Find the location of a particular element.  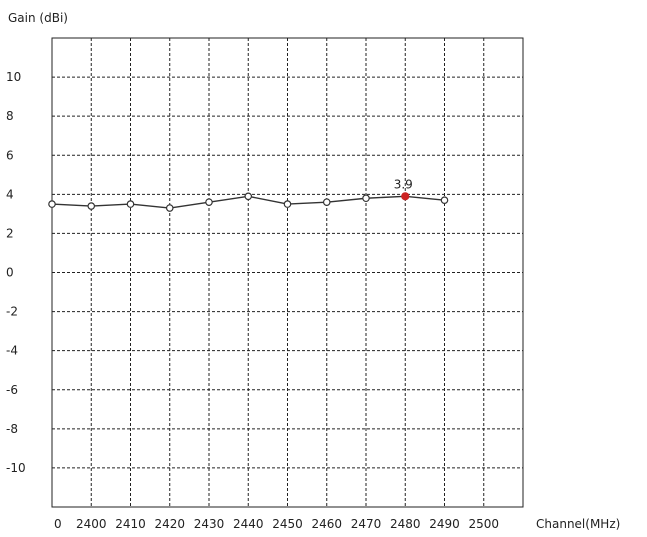

y-tick-label: 2 is located at coordinates (10, 233).